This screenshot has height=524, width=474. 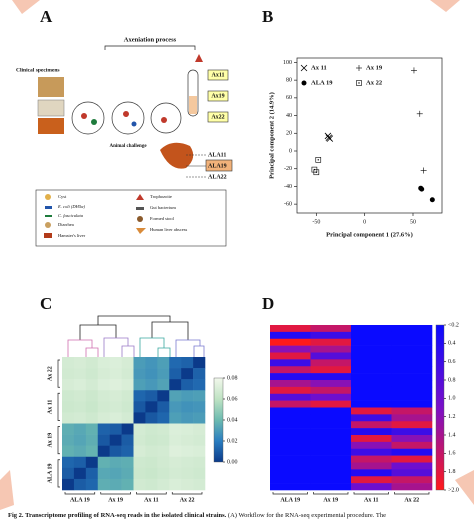 What do you see at coordinates (288, 205) in the screenshot?
I see `y-tick-label: -60` at bounding box center [288, 205].